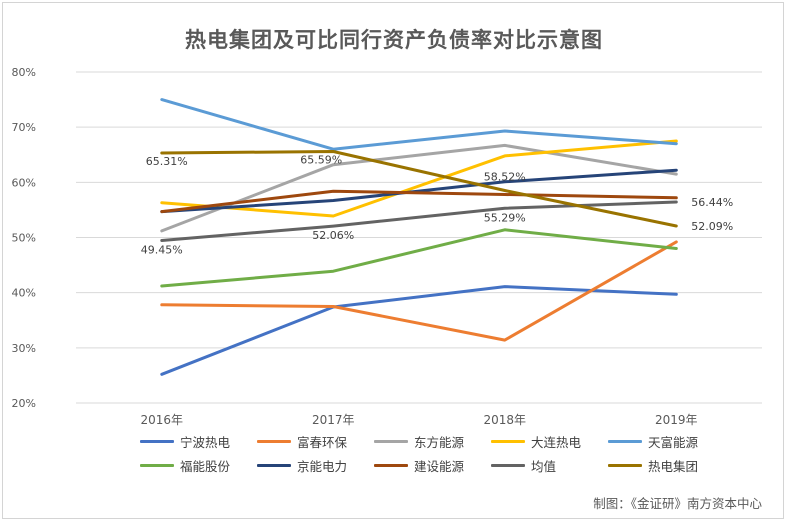  I want to click on legend-item: 宁波热电, so click(198, 441).